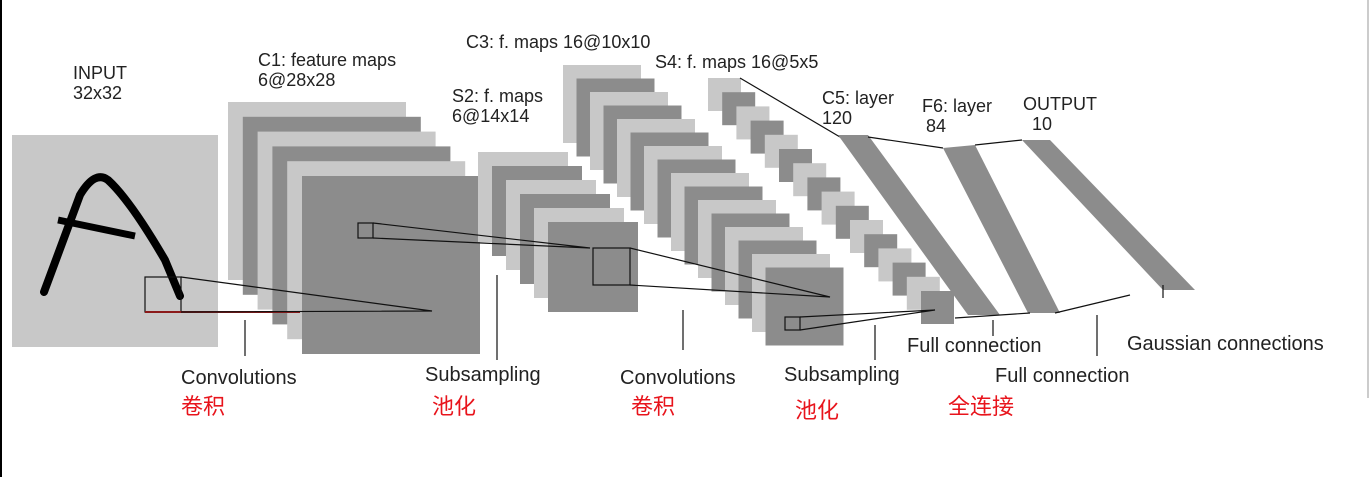  Describe the element at coordinates (837, 118) in the screenshot. I see `layer-label: 120` at that location.